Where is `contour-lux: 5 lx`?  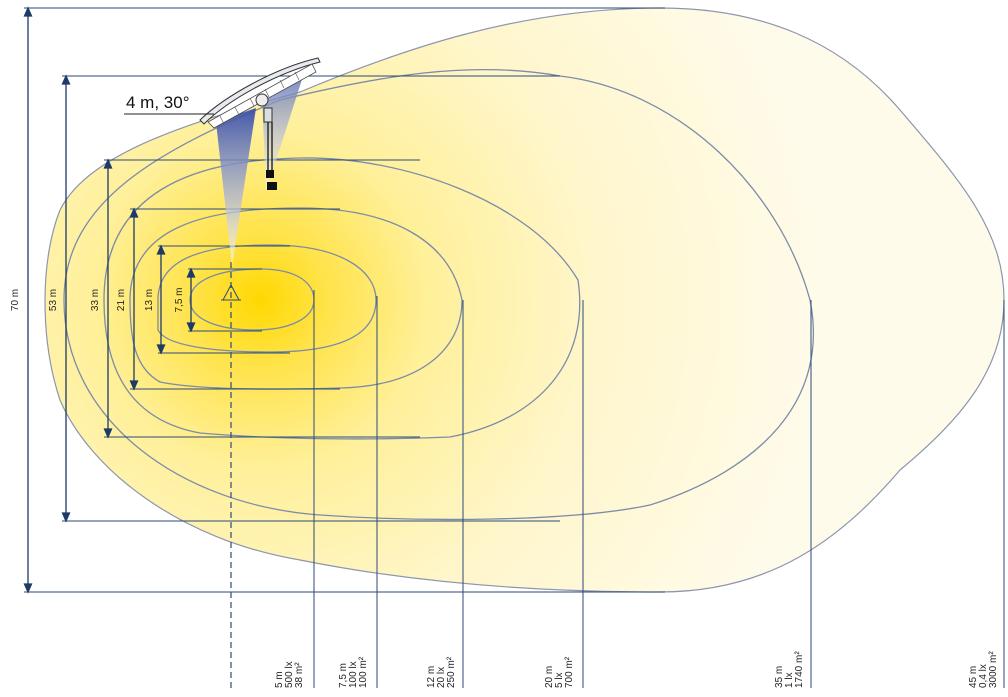
contour-lux: 5 lx is located at coordinates (559, 680).